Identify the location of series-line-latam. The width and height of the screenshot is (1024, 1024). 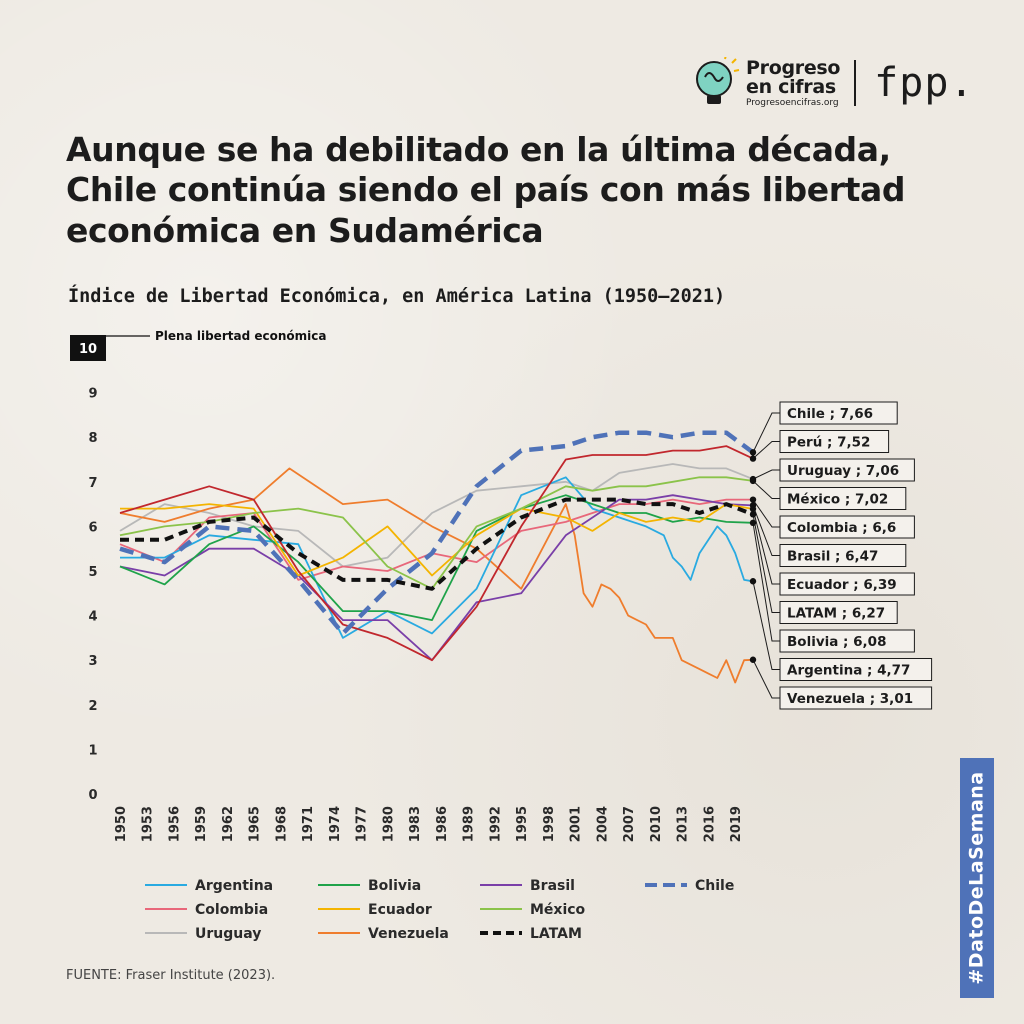
(437, 544).